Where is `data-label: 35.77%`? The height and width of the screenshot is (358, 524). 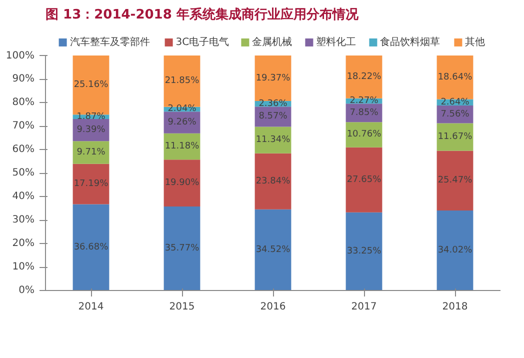
data-label: 35.77% is located at coordinates (182, 248).